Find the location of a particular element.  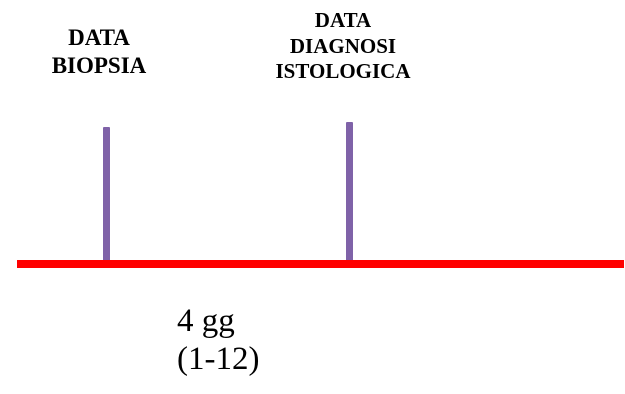

histology-label-line-3: ISTOLOGICA is located at coordinates (343, 71).